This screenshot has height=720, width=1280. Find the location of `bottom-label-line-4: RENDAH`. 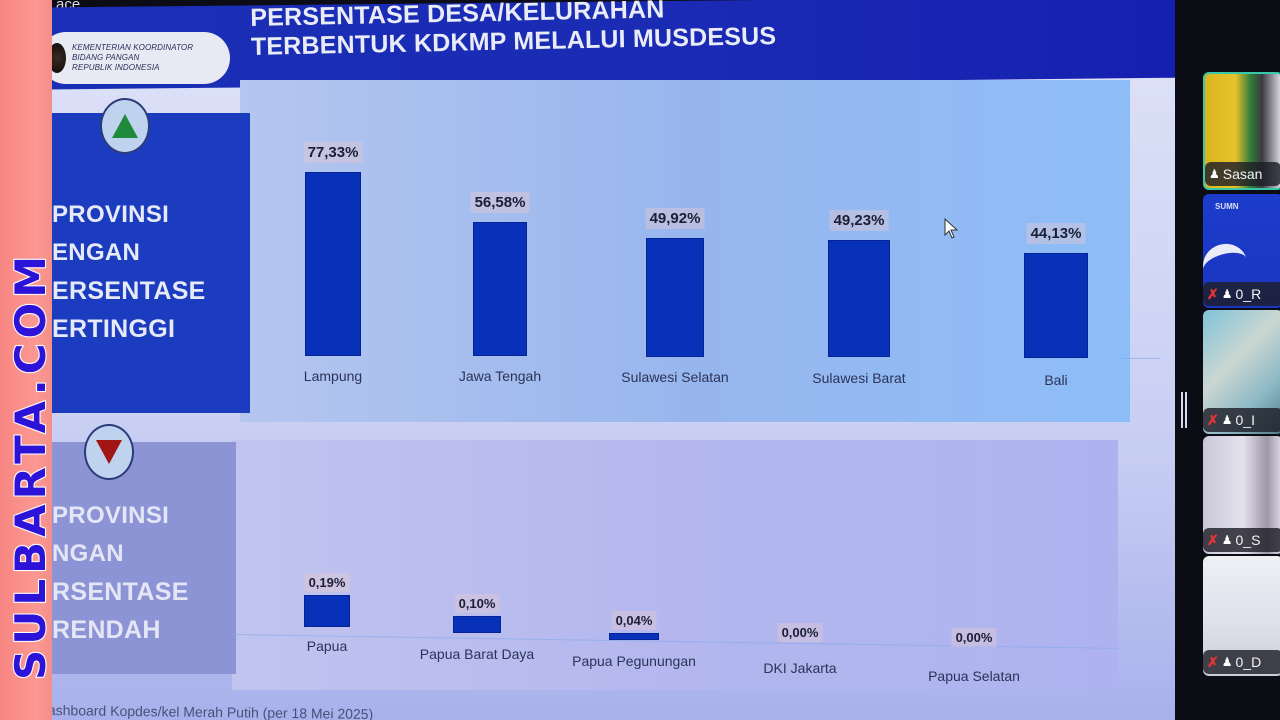

bottom-label-line-4: RENDAH is located at coordinates (106, 630).